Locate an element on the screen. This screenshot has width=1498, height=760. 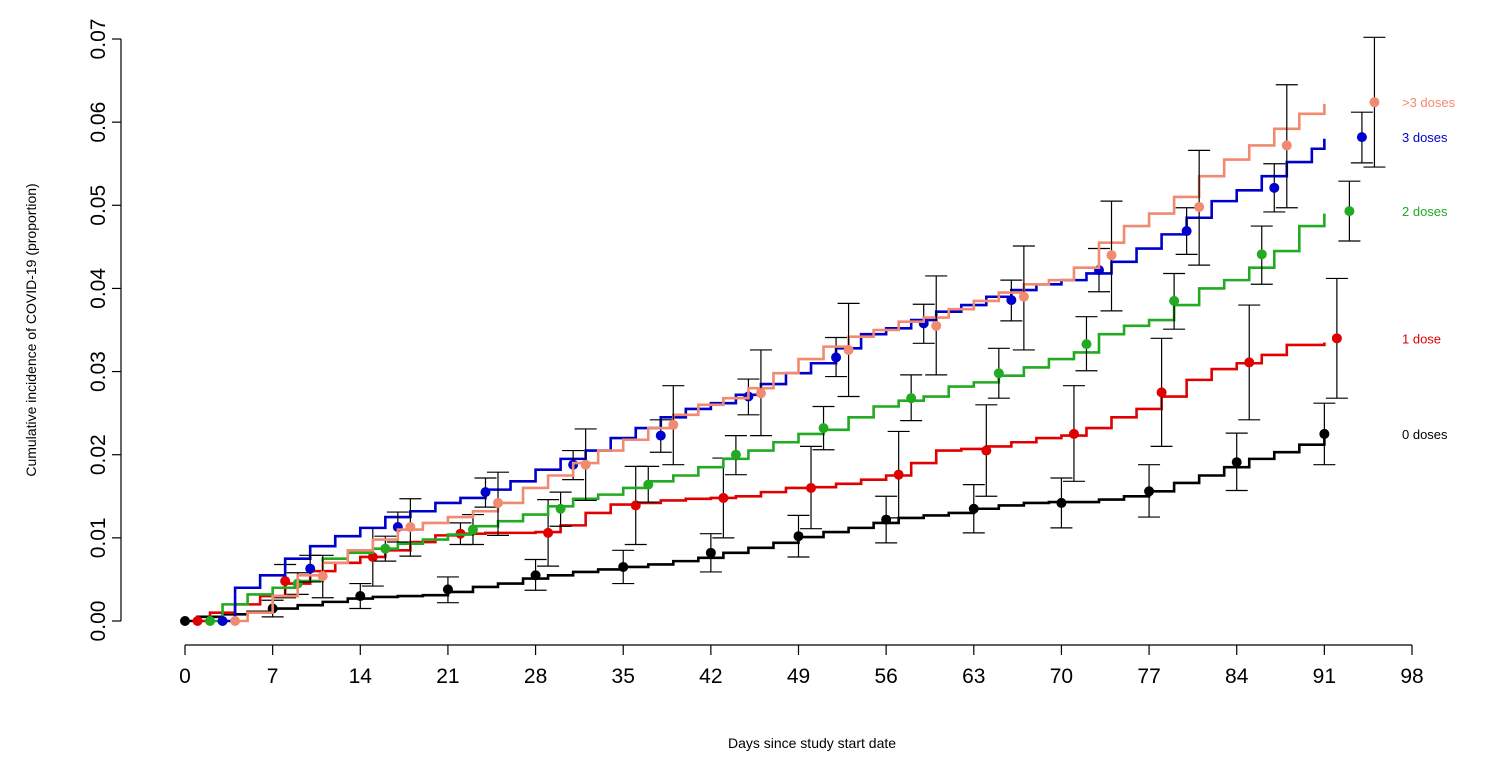
series-label: 2 doses is located at coordinates (1425, 211).